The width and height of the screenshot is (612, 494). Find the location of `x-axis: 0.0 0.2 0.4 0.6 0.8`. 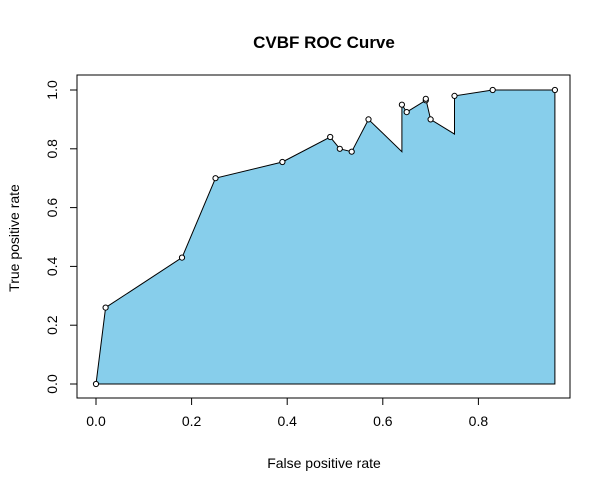

x-axis: 0.0 0.2 0.4 0.6 0.8 is located at coordinates (287, 413).